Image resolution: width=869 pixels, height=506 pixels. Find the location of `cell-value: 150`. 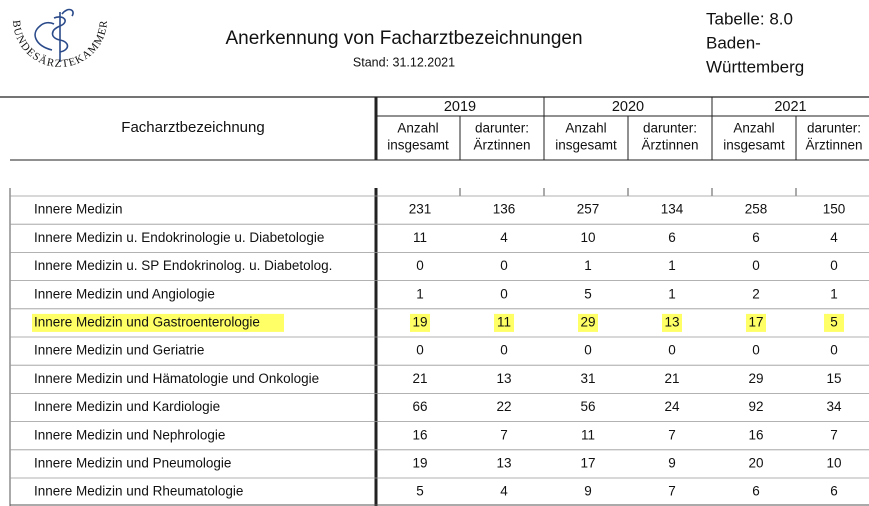

cell-value: 150 is located at coordinates (834, 209).